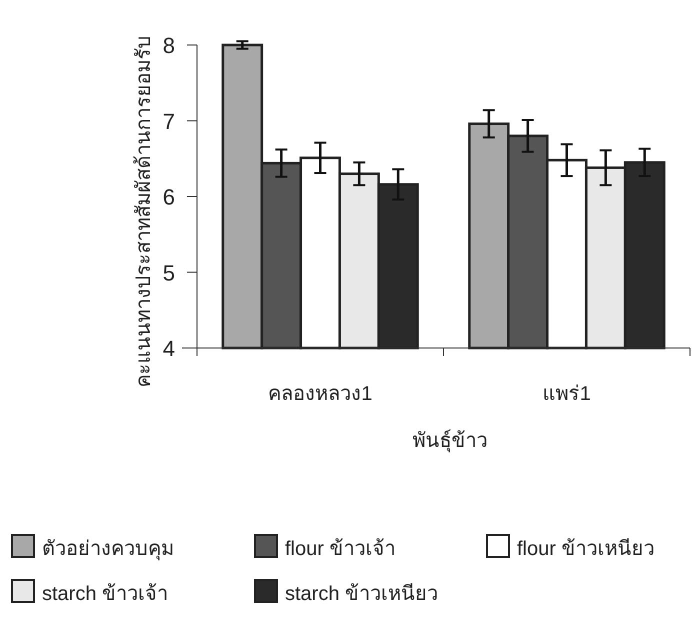 The image size is (692, 617). Describe the element at coordinates (168, 273) in the screenshot. I see `y-tick-label: 5` at that location.